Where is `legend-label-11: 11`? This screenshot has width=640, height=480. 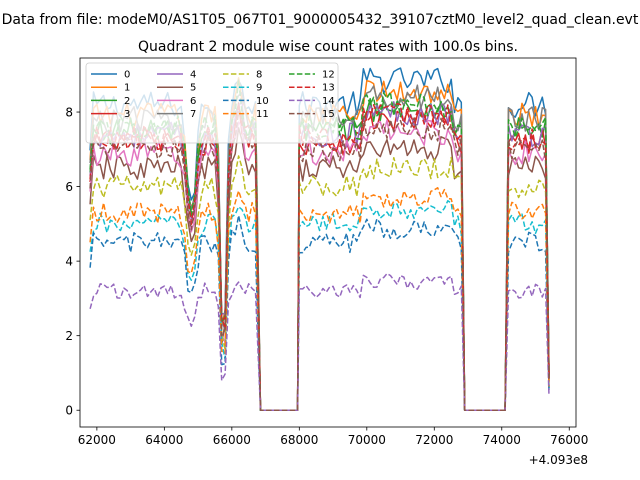 legend-label-11: 11 is located at coordinates (262, 114).